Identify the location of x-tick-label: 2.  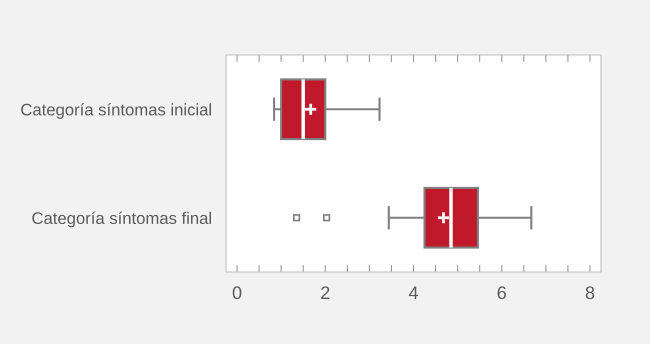
(325, 292).